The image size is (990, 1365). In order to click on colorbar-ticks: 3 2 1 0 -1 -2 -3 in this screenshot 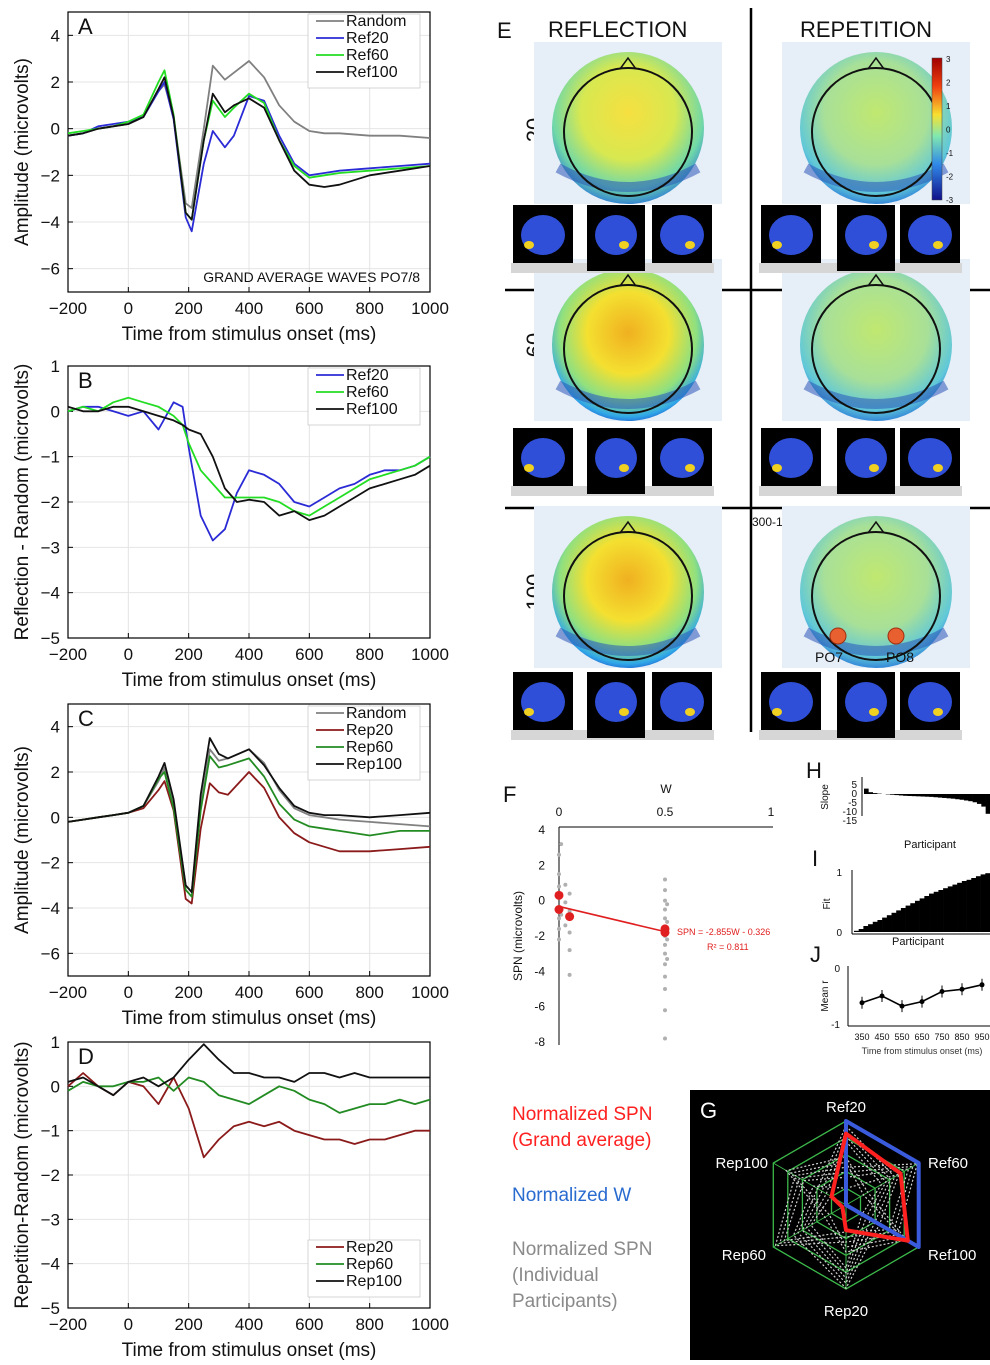, I will do `click(950, 130)`.